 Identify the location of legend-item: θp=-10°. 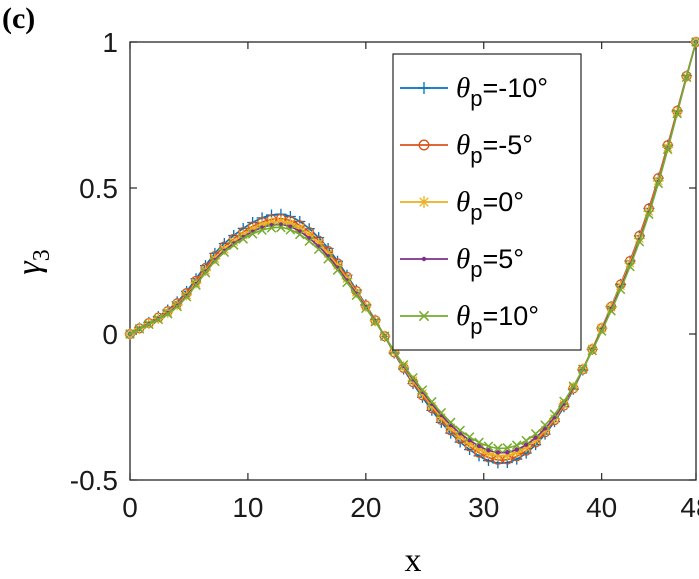
(474, 91).